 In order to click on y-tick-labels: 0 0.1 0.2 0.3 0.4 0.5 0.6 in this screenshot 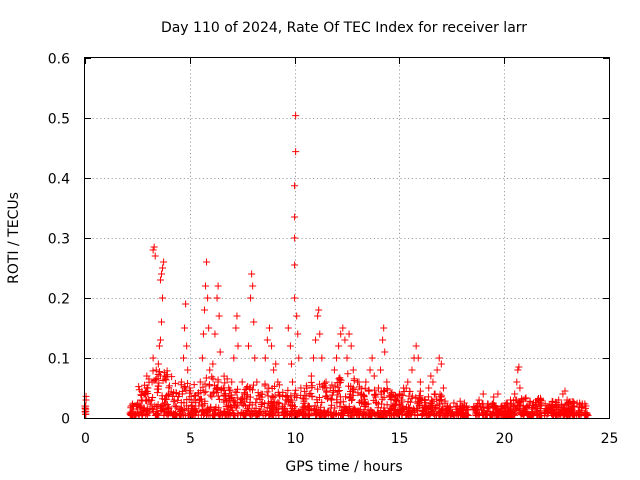, I will do `click(59, 240)`.